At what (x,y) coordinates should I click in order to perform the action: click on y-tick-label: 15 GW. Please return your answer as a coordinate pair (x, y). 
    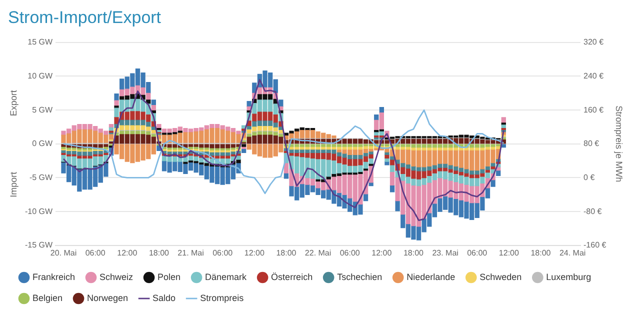
    Looking at the image, I should click on (40, 42).